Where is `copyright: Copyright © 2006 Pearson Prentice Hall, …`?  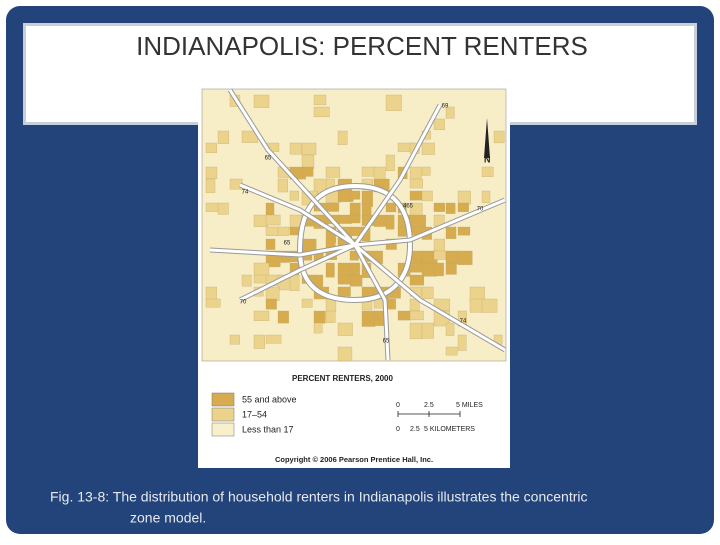 copyright: Copyright © 2006 Pearson Prentice Hall, … is located at coordinates (354, 459).